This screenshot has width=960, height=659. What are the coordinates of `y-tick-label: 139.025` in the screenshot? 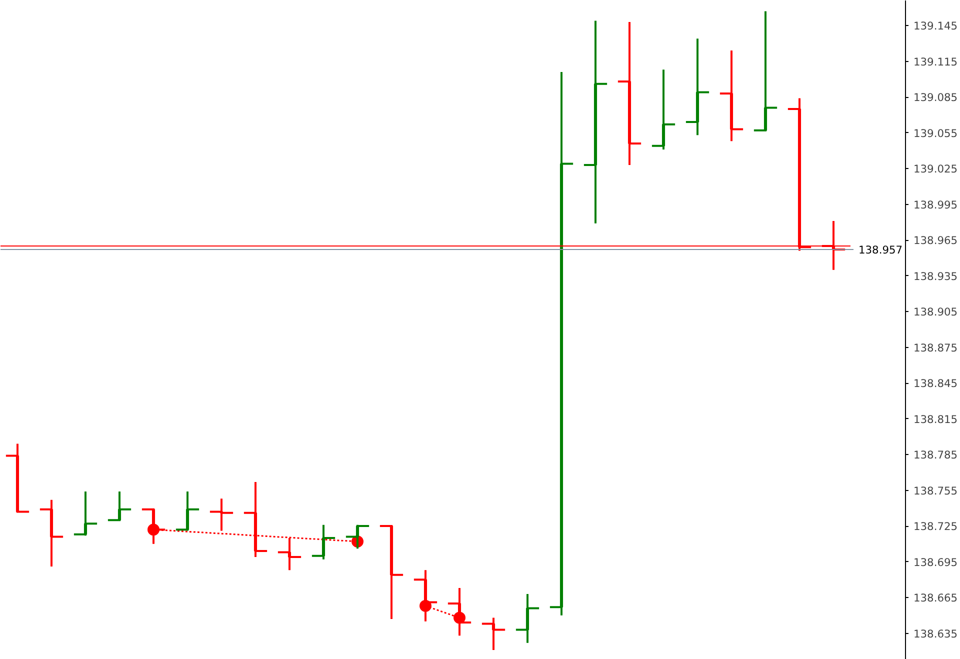 It's located at (936, 169).